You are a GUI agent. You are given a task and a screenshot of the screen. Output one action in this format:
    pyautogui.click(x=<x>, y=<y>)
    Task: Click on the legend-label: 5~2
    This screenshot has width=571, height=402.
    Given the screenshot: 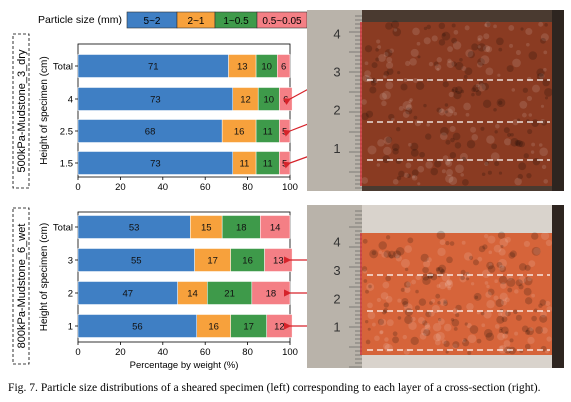 What is the action you would take?
    pyautogui.click(x=152, y=21)
    